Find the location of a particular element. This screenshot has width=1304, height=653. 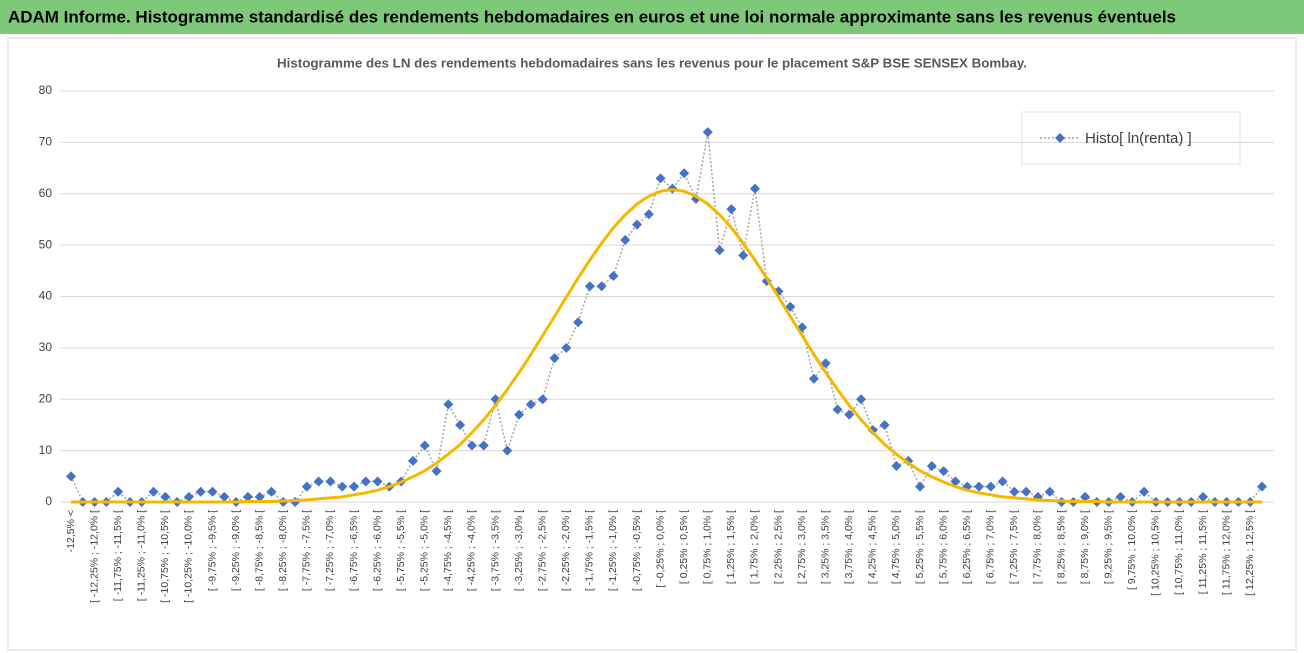

x-tick-label: [ -5,25% ; -5,0% [ is located at coordinates (425, 550).